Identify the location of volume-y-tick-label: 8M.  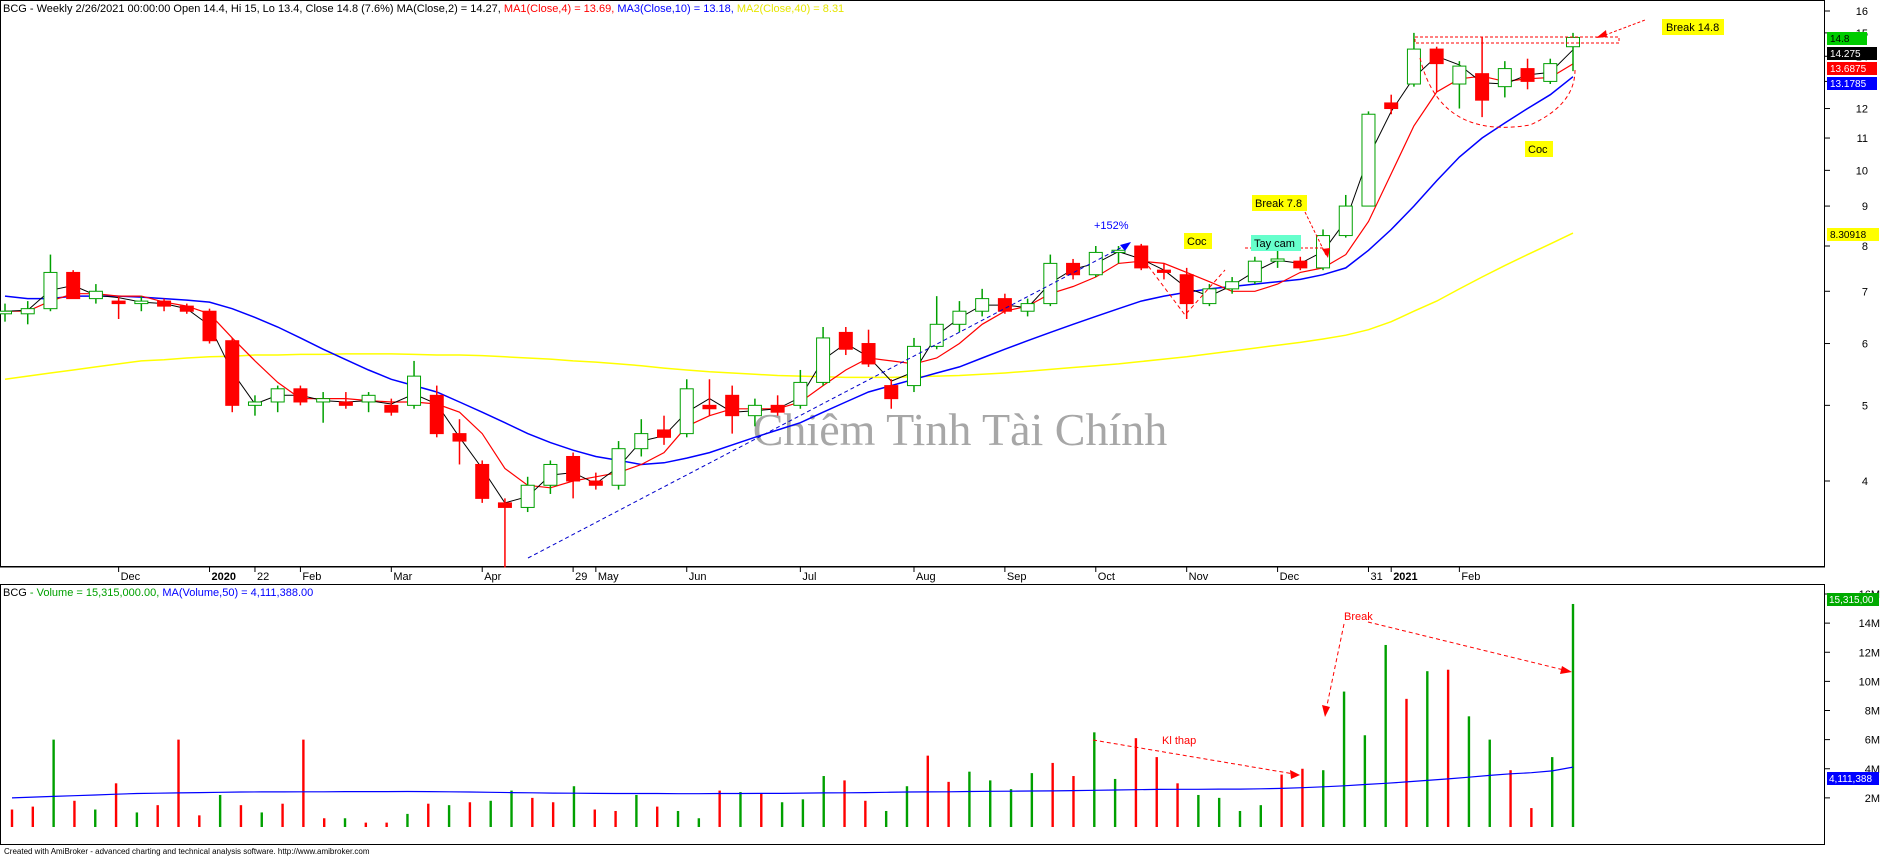
(1872, 712).